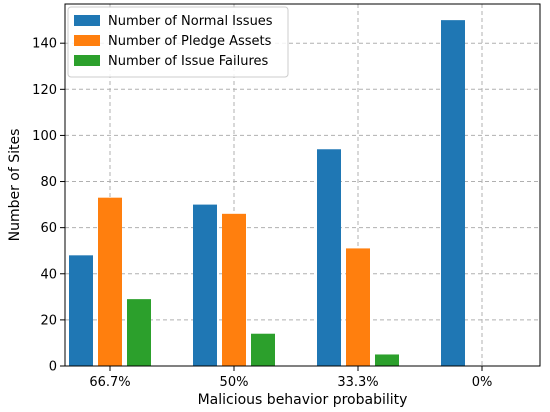  What do you see at coordinates (44, 136) in the screenshot?
I see `y-tick-label: 100` at bounding box center [44, 136].